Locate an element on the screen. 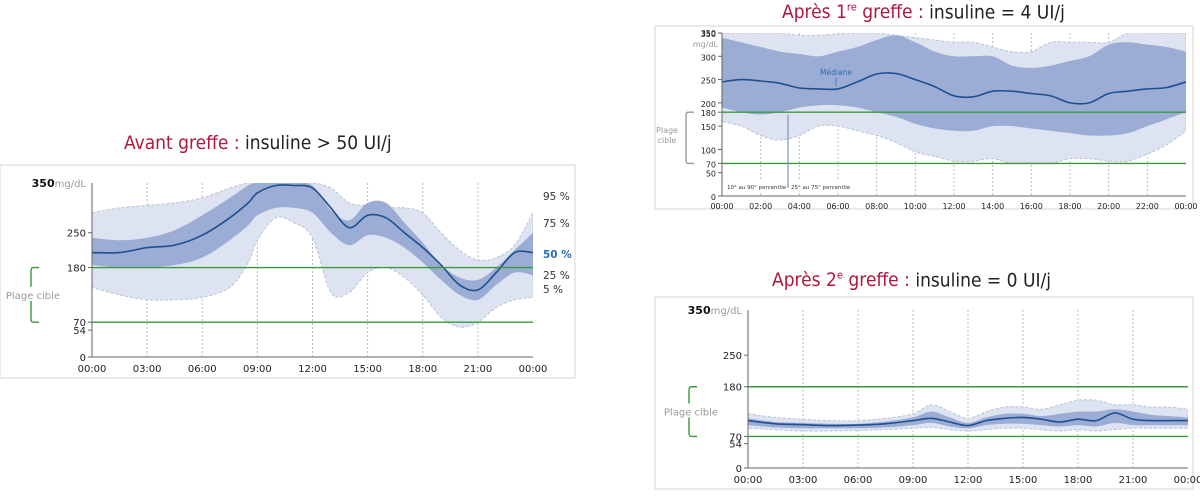  x-tick-label: 22:00 is located at coordinates (1147, 206).